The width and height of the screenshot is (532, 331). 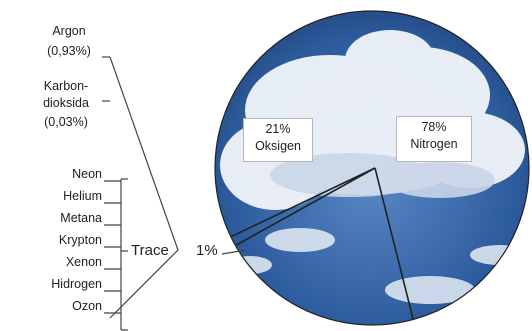 What do you see at coordinates (76, 284) in the screenshot?
I see `label-hidrogen: Hidrogen` at bounding box center [76, 284].